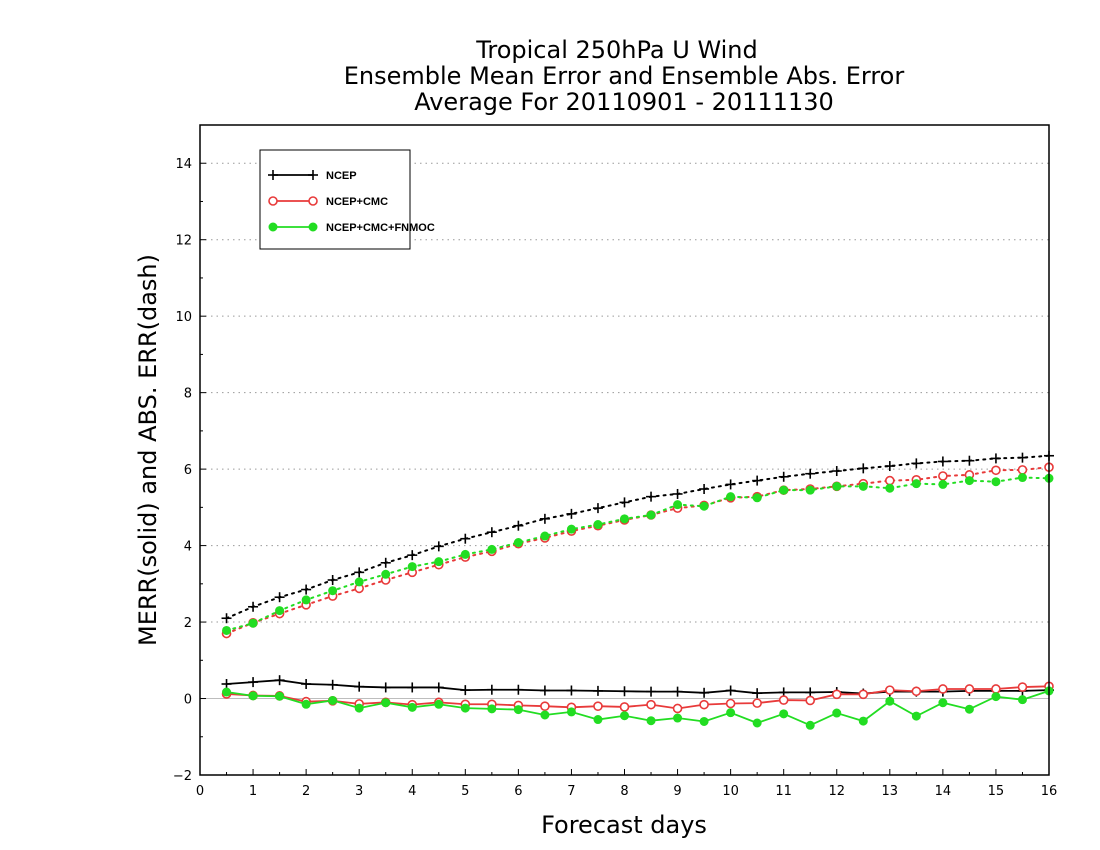  What do you see at coordinates (312, 176) in the screenshot?
I see `legend-item: NCEP` at bounding box center [312, 176].